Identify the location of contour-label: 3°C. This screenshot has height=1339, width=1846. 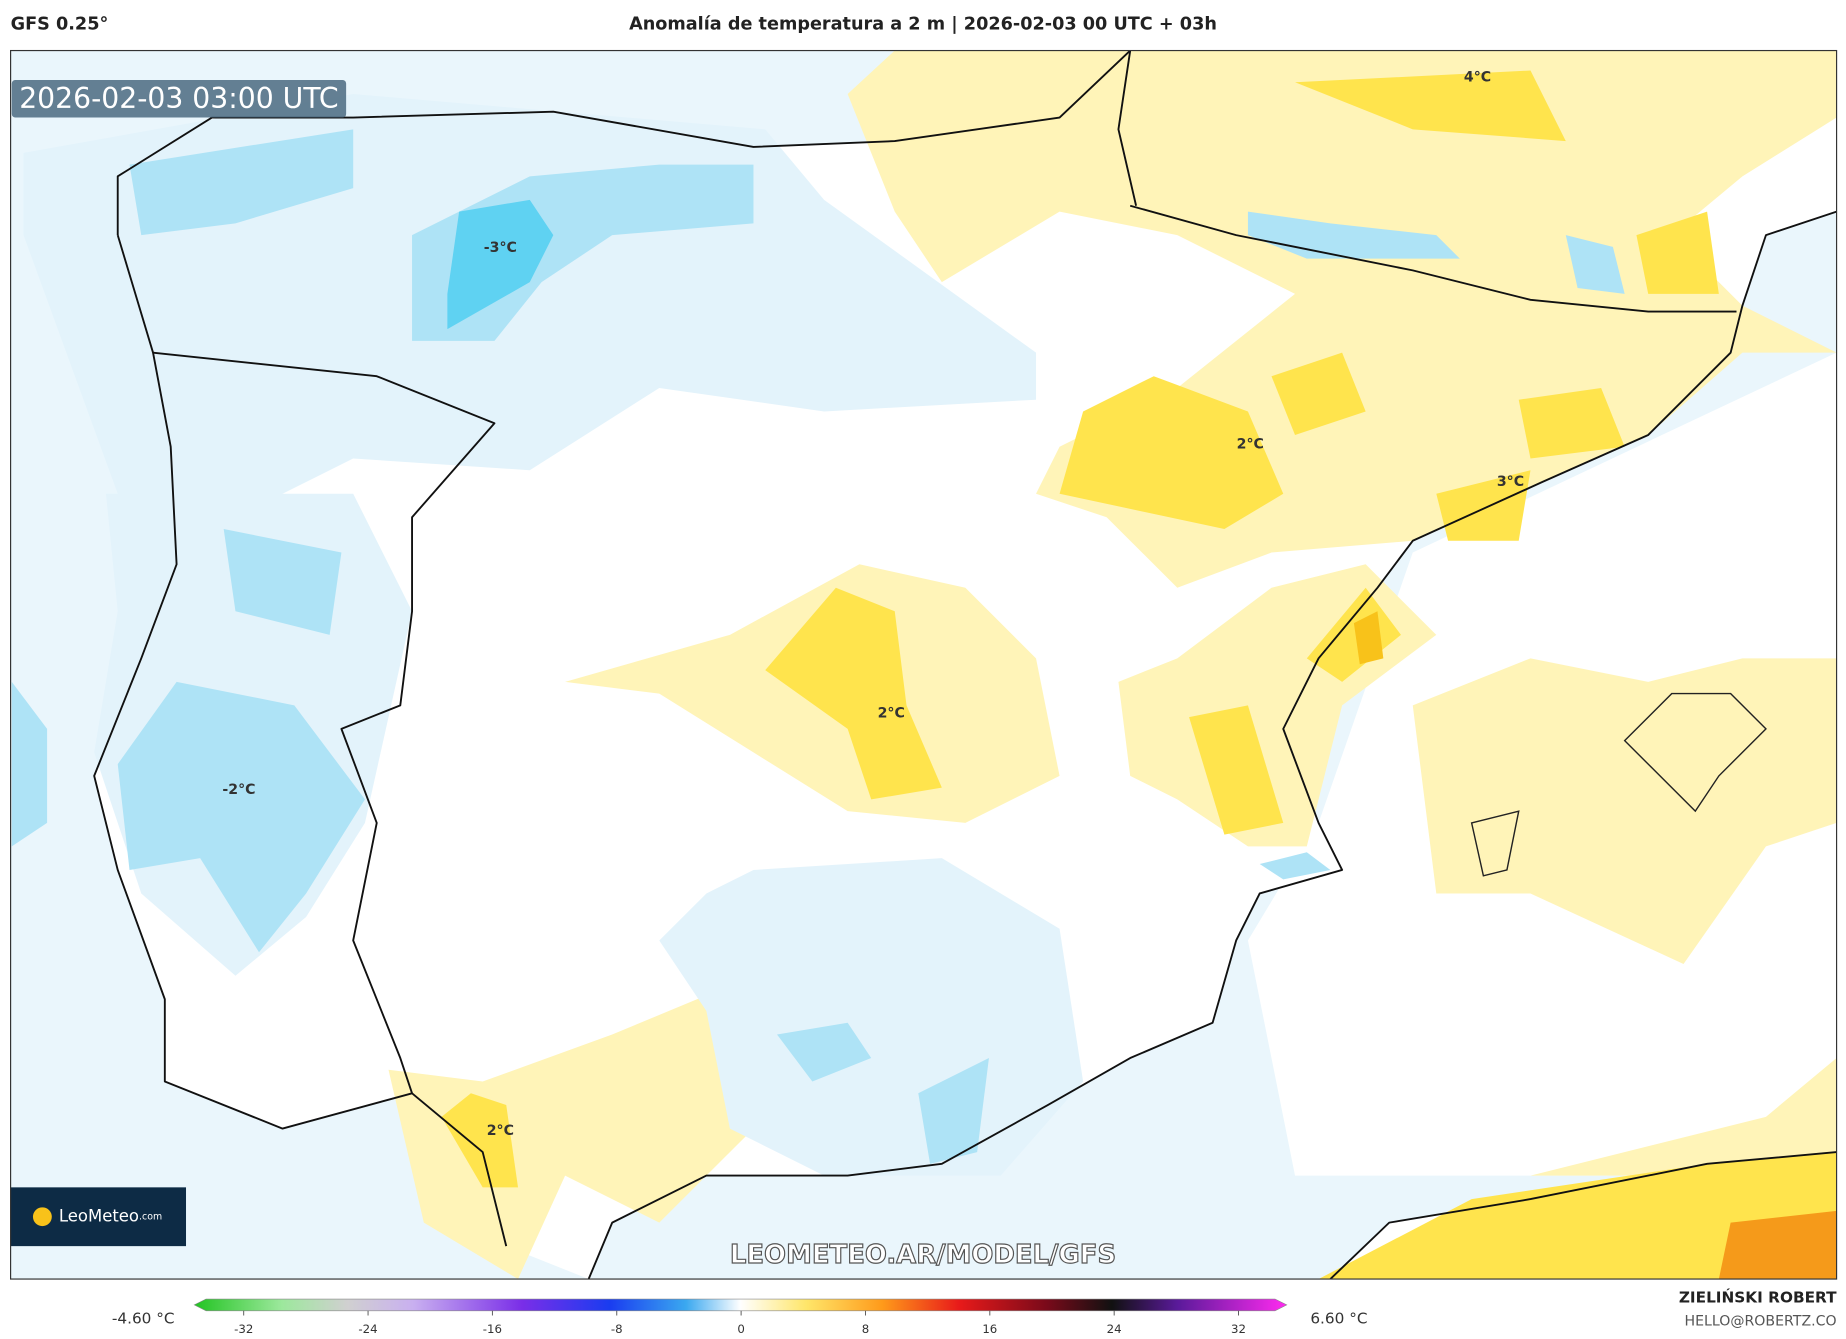
(1510, 482).